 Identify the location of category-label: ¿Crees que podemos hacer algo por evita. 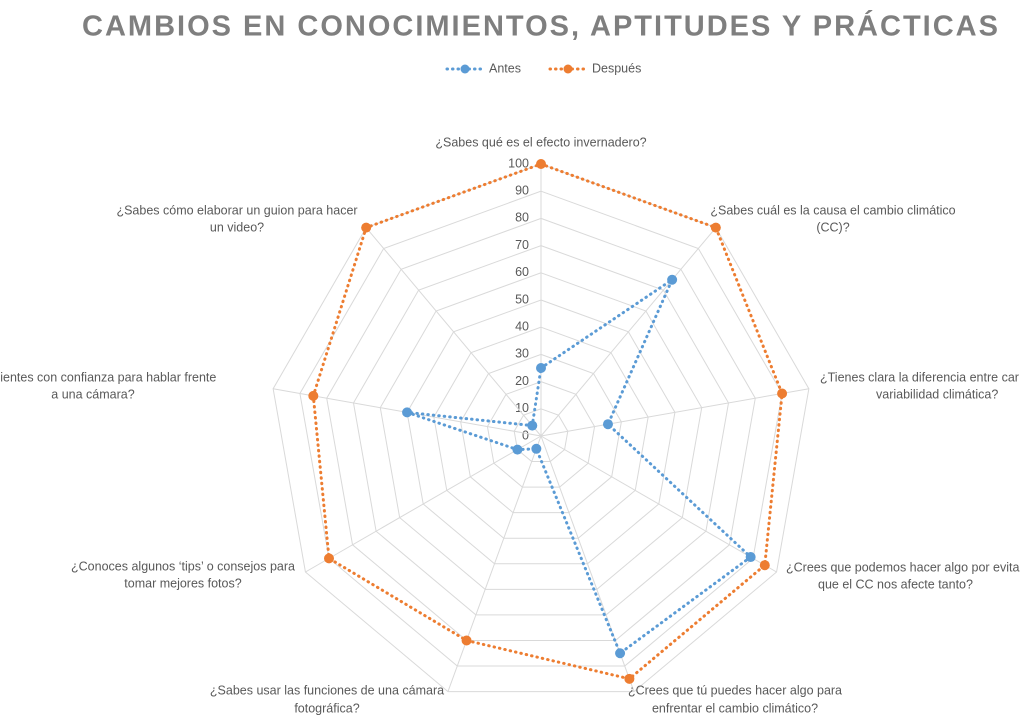
(903, 567).